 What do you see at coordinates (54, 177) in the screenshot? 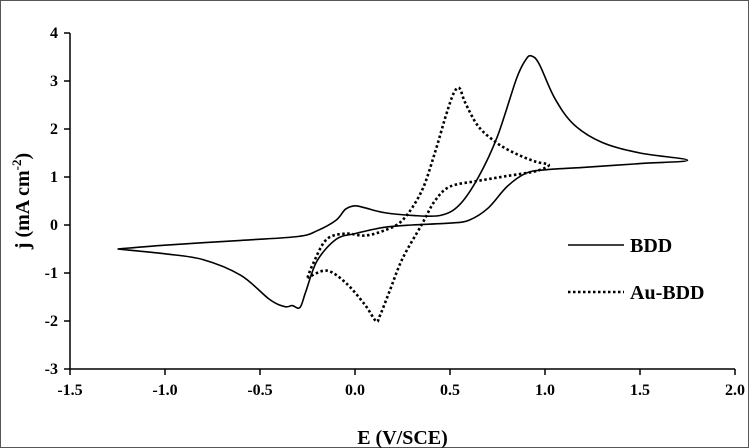
I see `y-tick-label: 1` at bounding box center [54, 177].